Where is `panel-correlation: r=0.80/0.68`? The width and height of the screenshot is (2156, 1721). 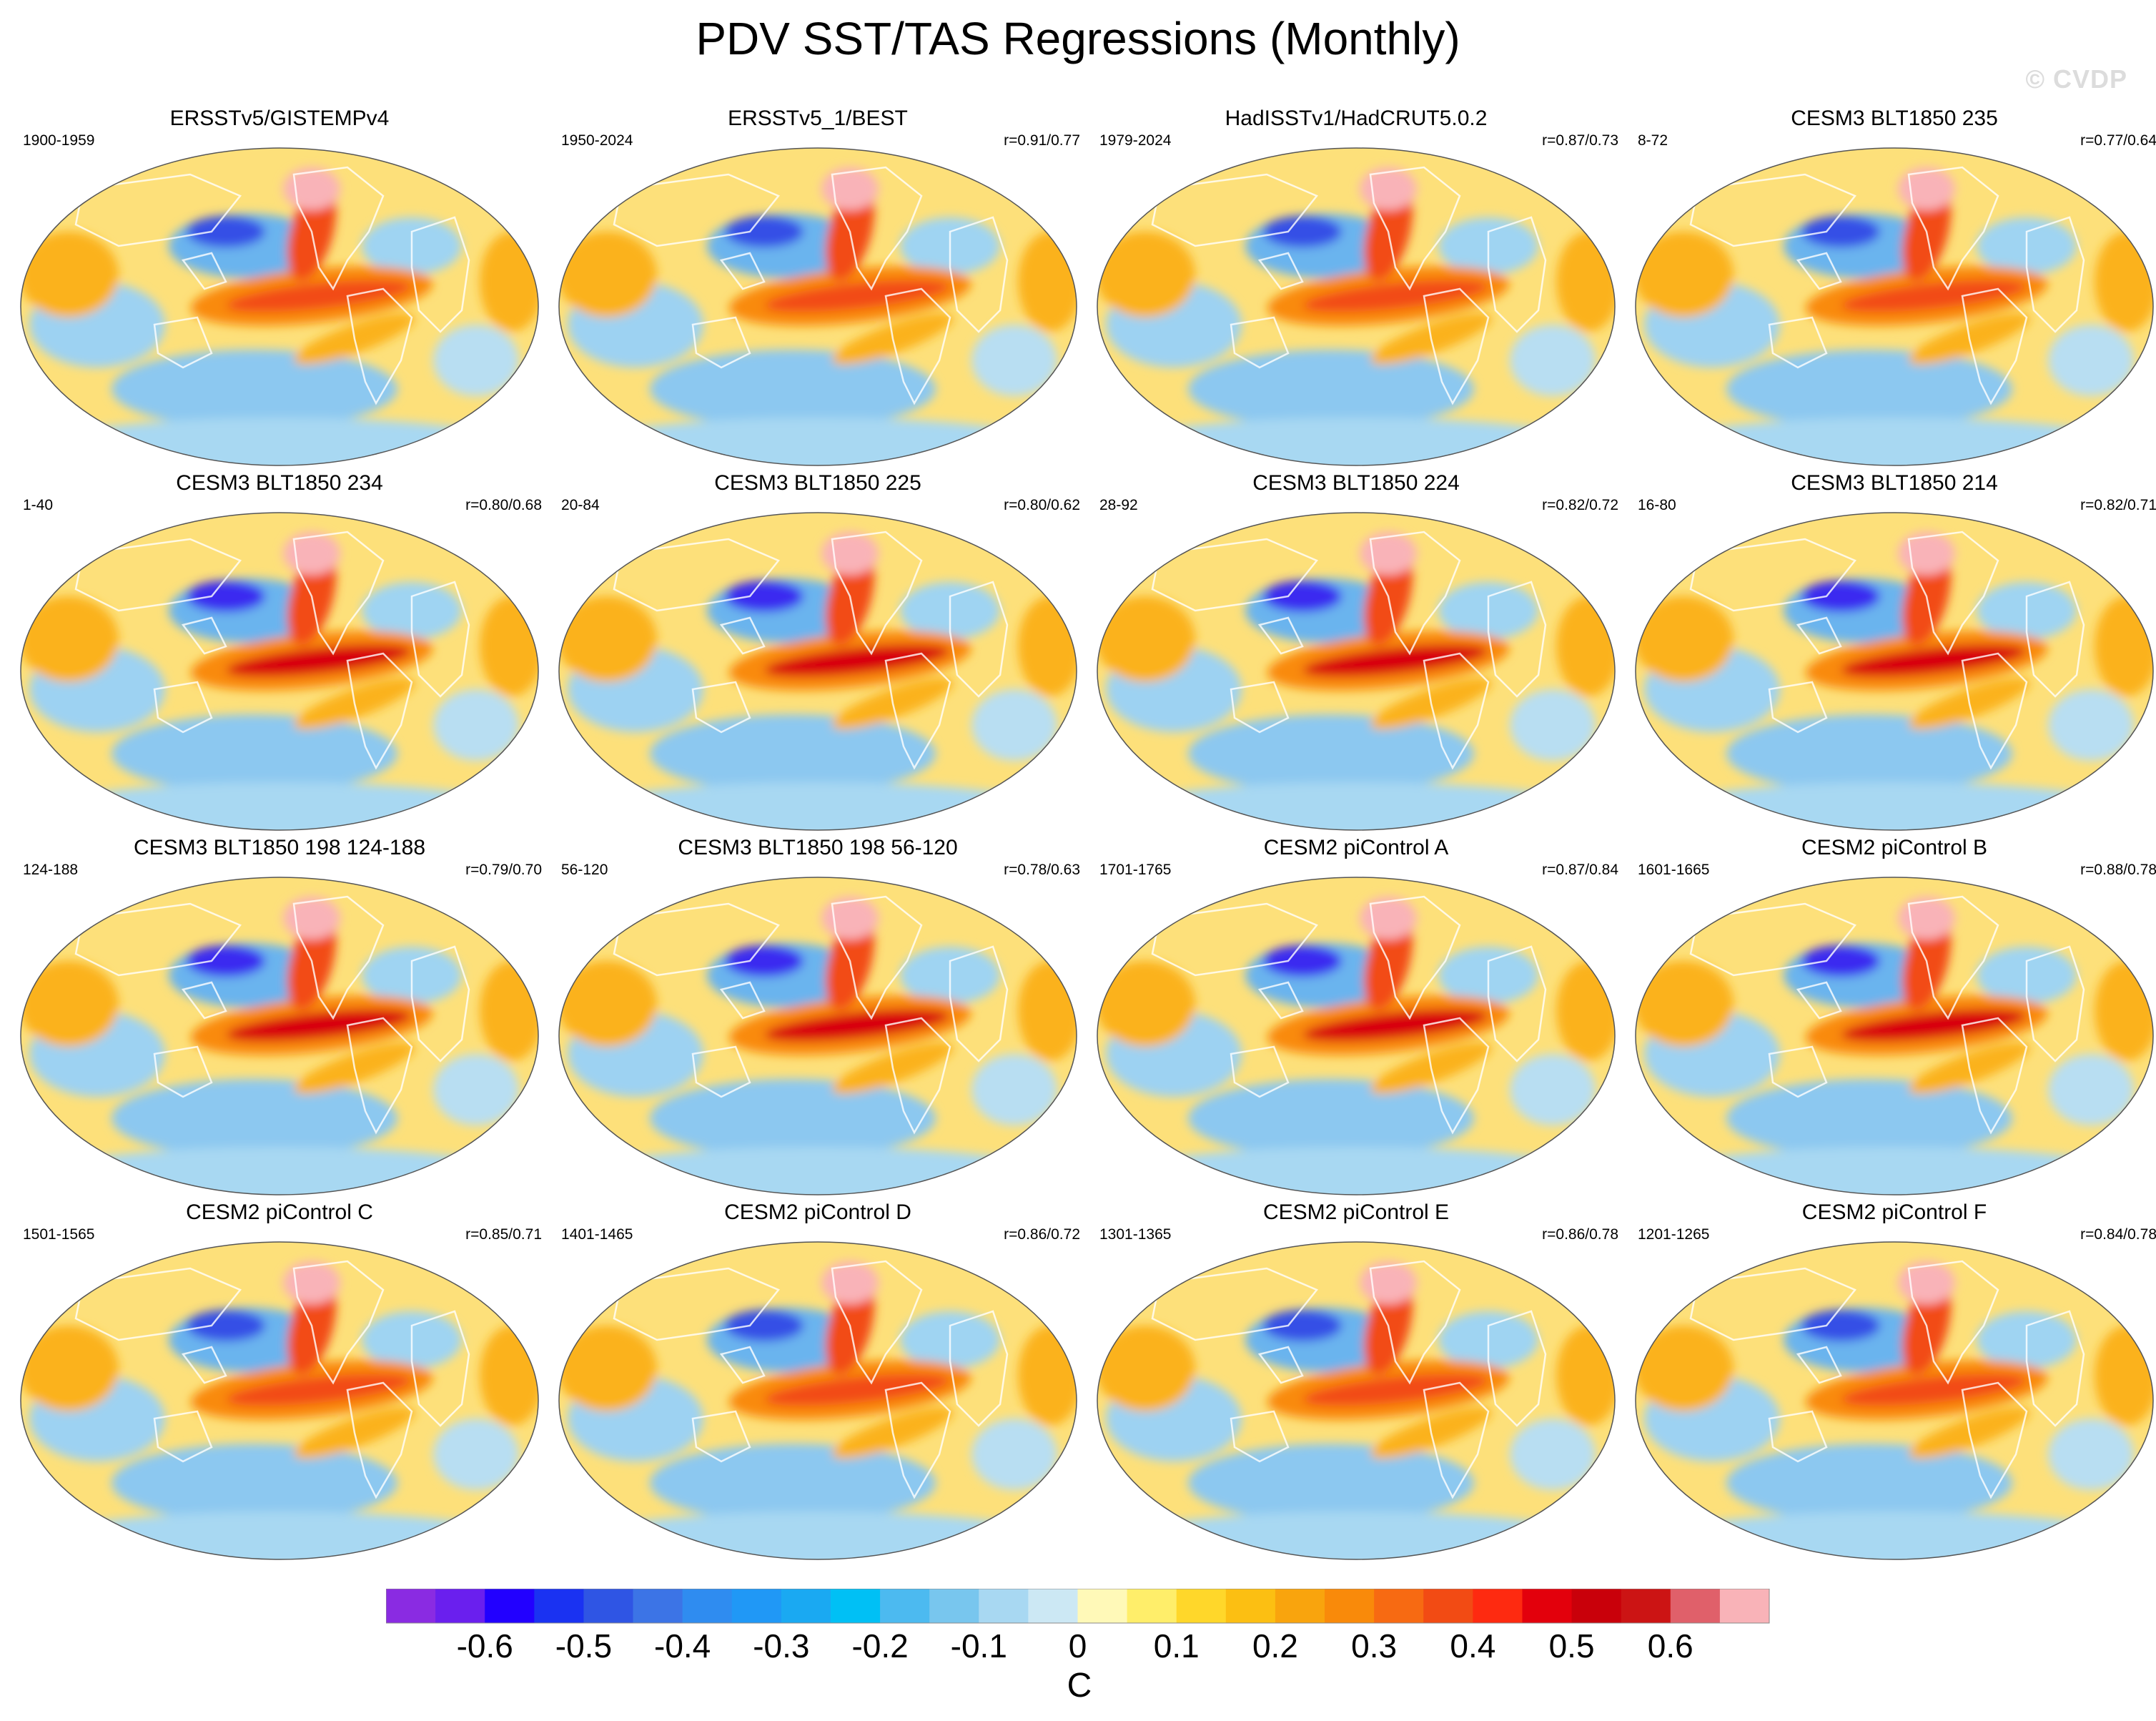
panel-correlation: r=0.80/0.68 is located at coordinates (503, 505).